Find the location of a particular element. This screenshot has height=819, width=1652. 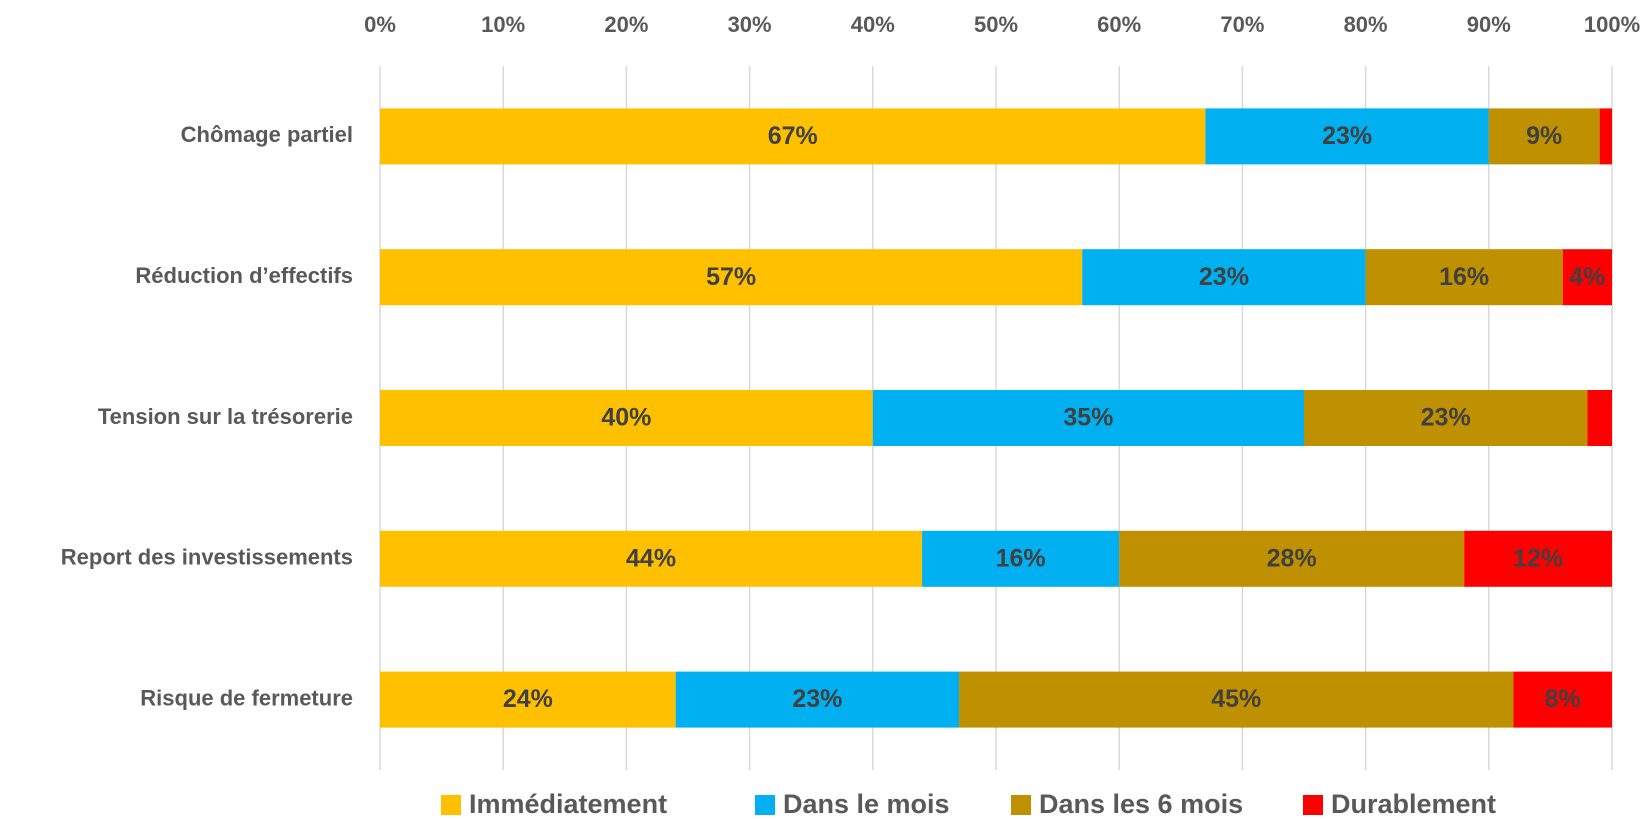

x-tick-label: 40% is located at coordinates (873, 24).